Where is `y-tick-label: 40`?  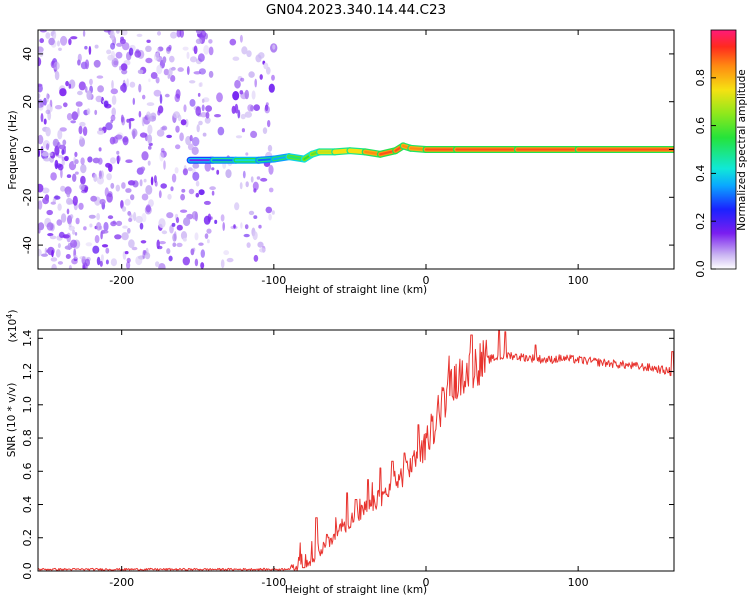
y-tick-label: 40 is located at coordinates (27, 54).